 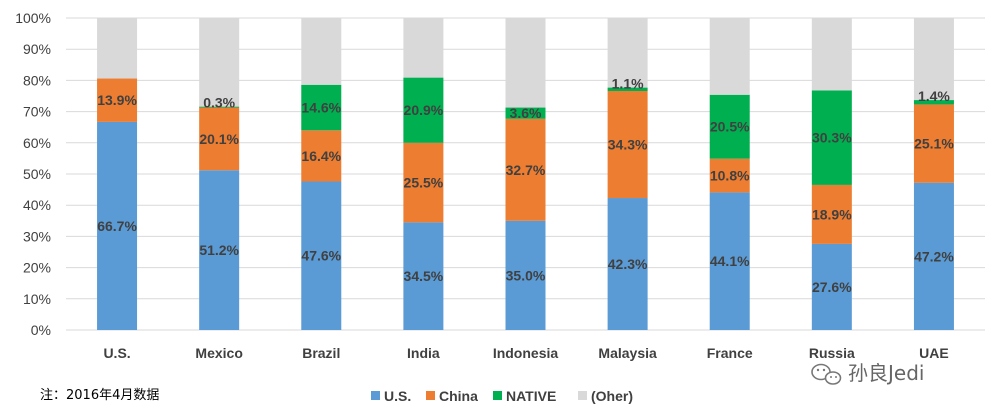 What do you see at coordinates (37, 205) in the screenshot?
I see `y-tick-label: 40%` at bounding box center [37, 205].